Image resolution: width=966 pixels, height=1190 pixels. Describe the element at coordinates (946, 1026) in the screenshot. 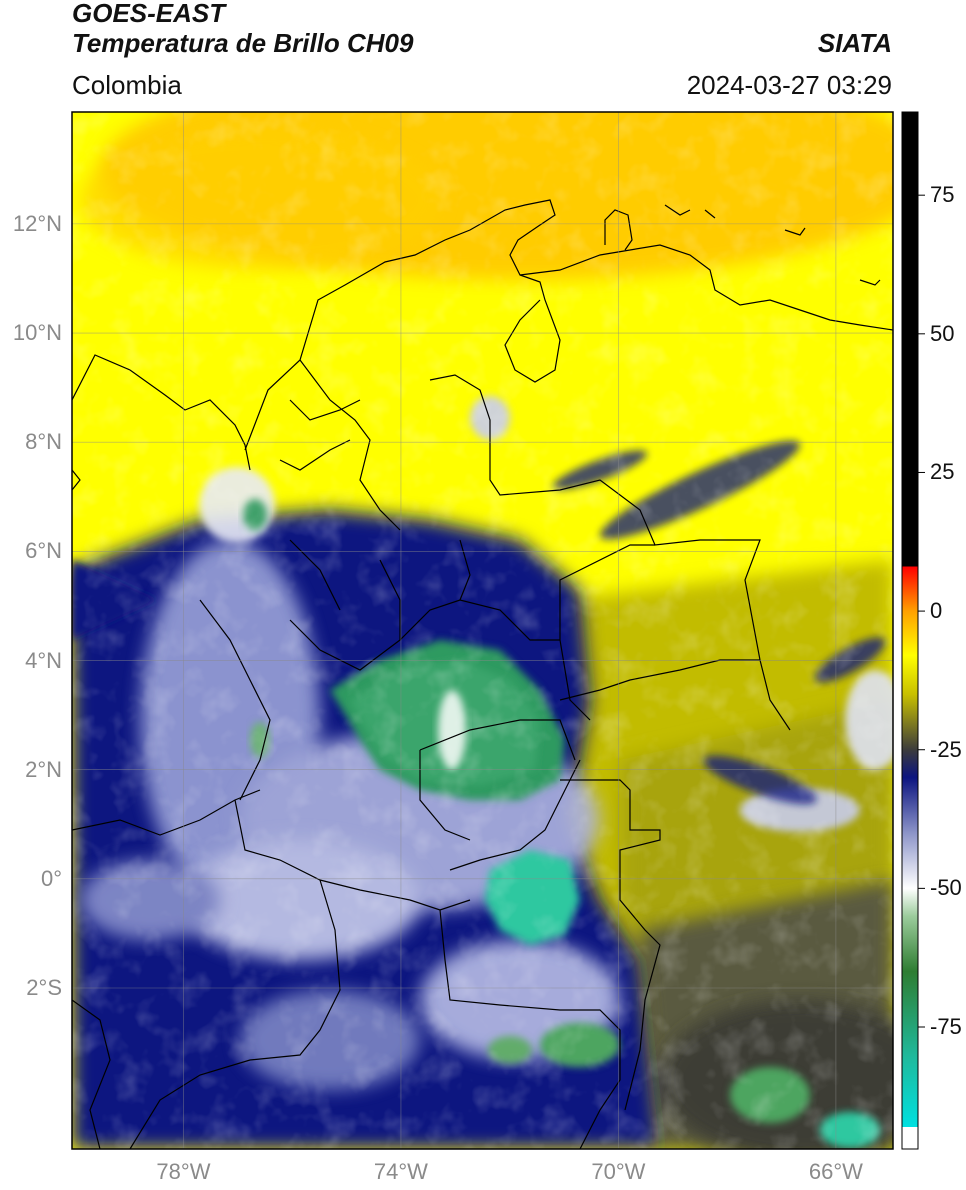

I see `colorbar-tick-label: -75` at that location.